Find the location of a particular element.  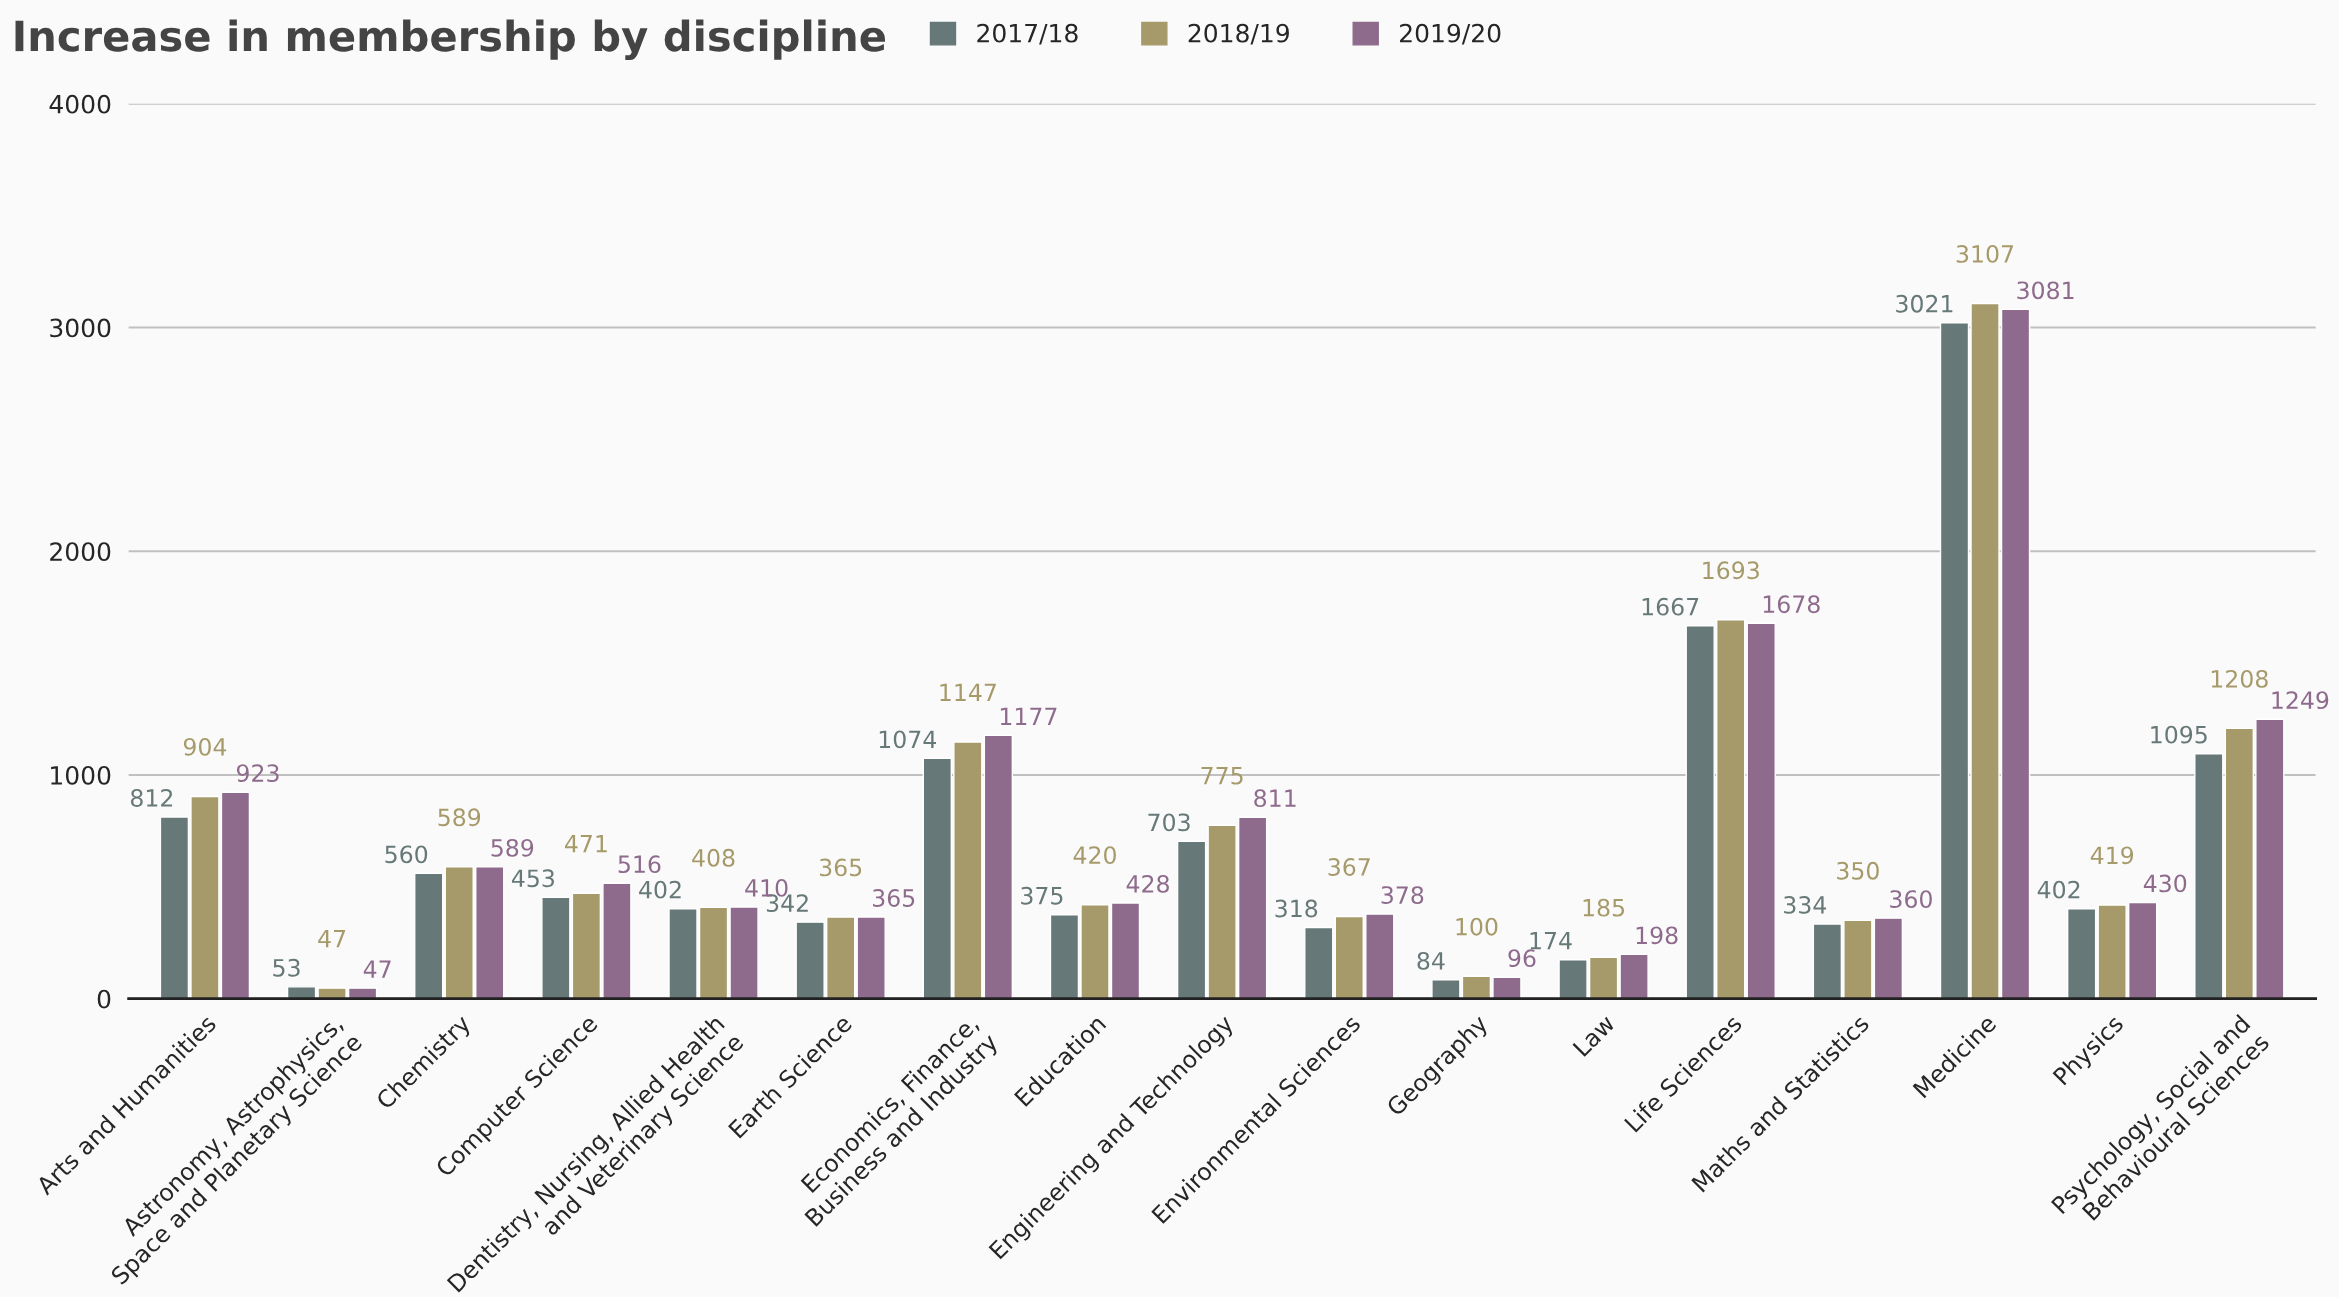

y-tick-label: 3000 is located at coordinates (80, 328).